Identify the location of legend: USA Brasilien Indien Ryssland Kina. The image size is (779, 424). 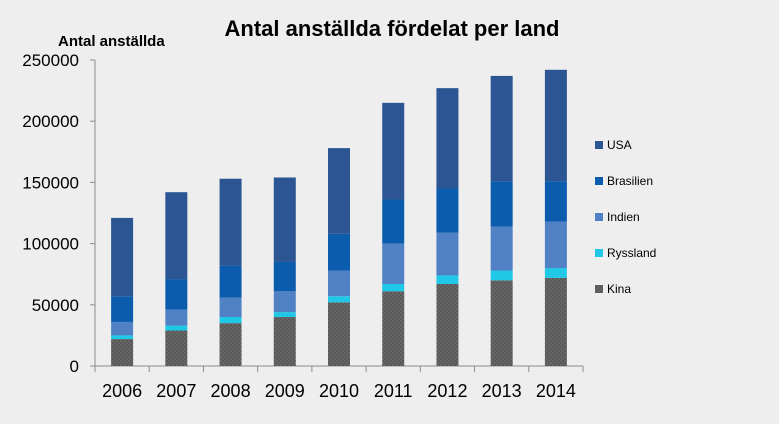
(625, 217).